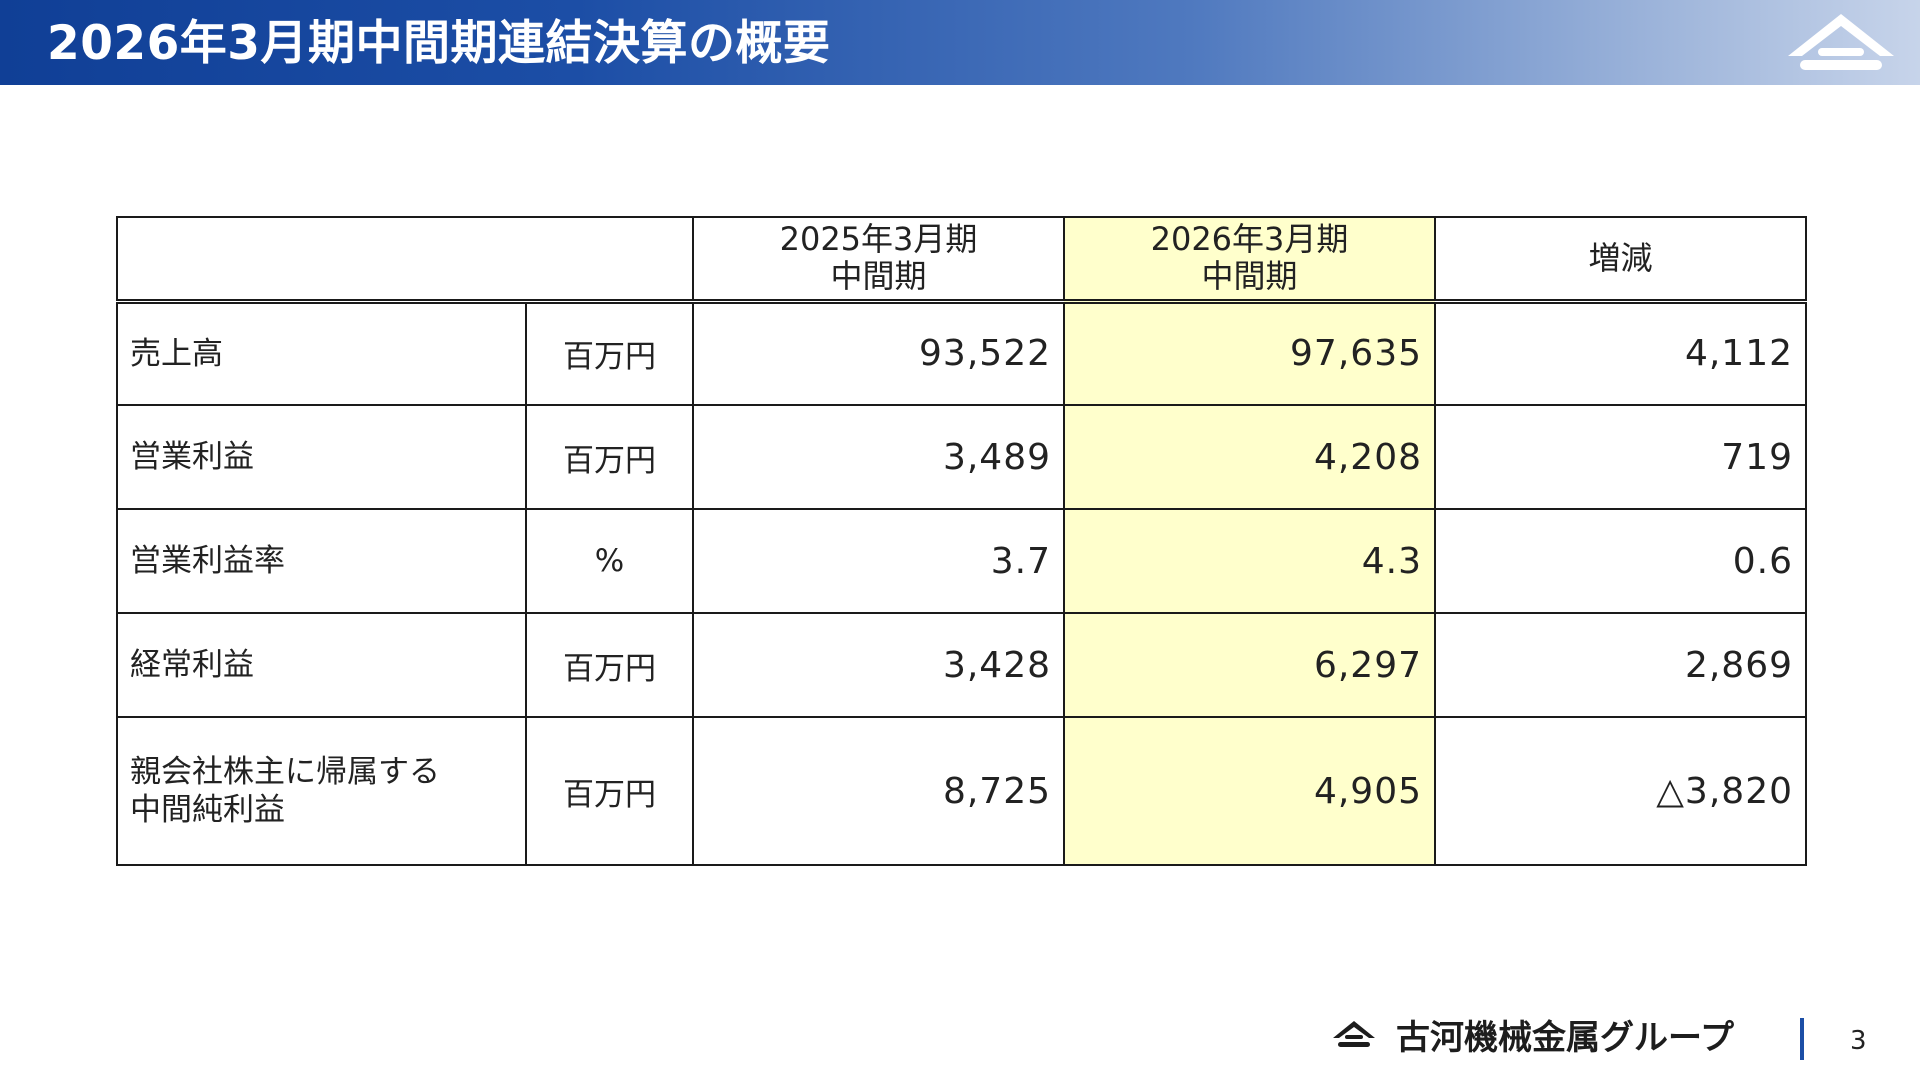 This screenshot has width=1920, height=1080. I want to click on header-cell-curr-period: 2026年3月期 中間期, so click(1249, 260).